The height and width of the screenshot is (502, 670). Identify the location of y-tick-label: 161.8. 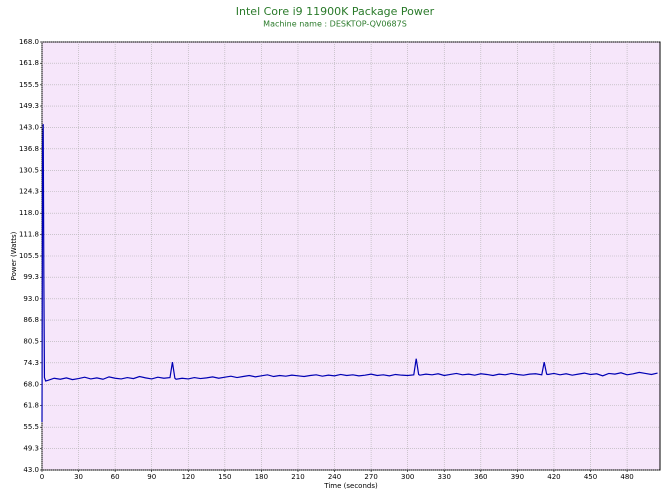
(29, 63).